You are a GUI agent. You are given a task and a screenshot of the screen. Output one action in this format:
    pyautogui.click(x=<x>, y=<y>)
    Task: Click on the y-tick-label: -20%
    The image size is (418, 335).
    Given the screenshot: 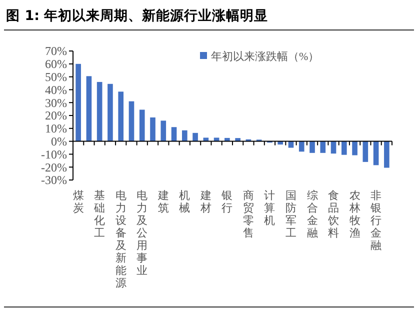 What is the action you would take?
    pyautogui.click(x=54, y=167)
    